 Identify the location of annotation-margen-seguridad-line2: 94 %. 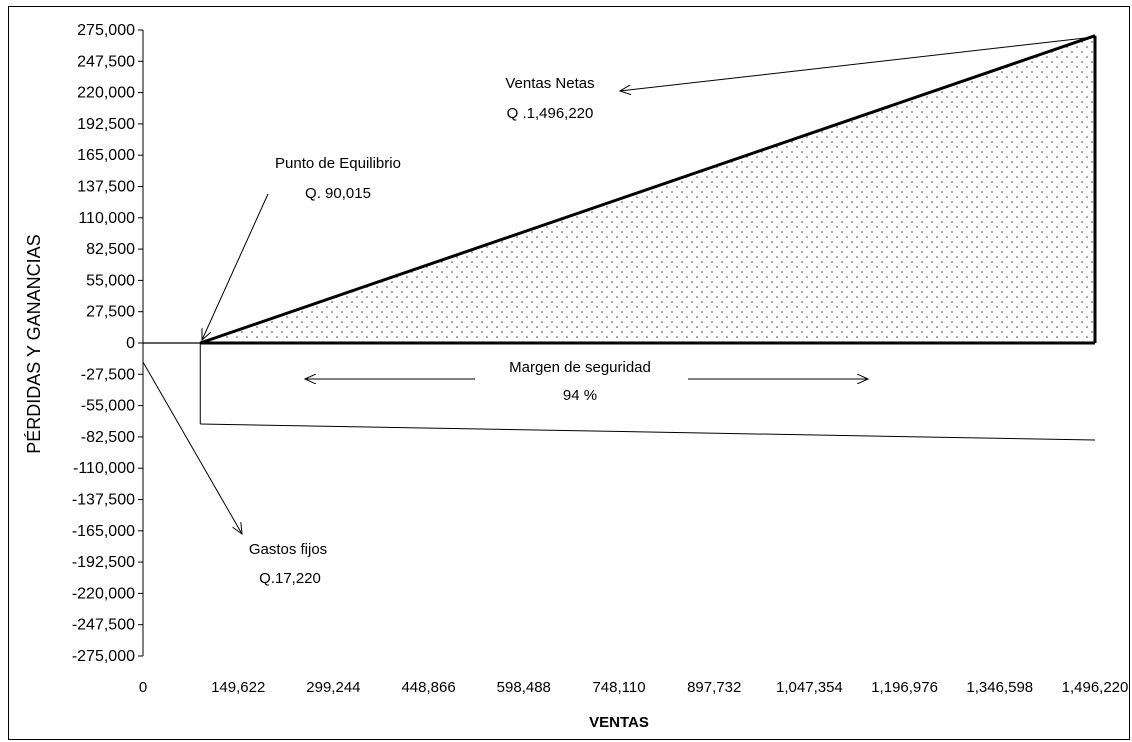
(580, 395).